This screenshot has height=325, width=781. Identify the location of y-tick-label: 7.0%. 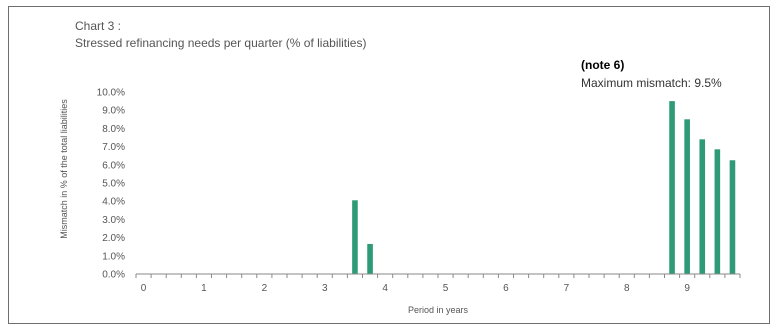
(113, 147).